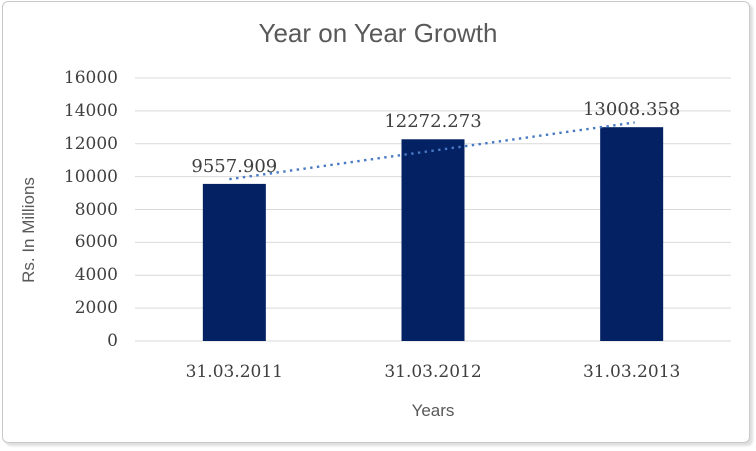 Image resolution: width=756 pixels, height=451 pixels. Describe the element at coordinates (234, 372) in the screenshot. I see `x-tick-label: 31.03.2011` at that location.